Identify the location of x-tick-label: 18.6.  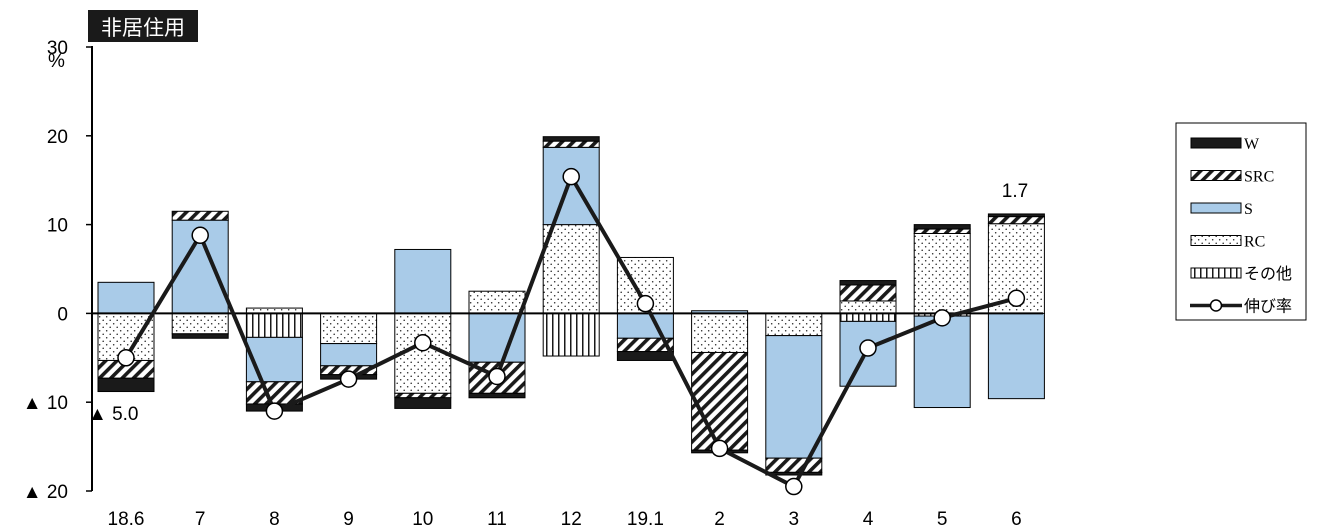
(126, 519).